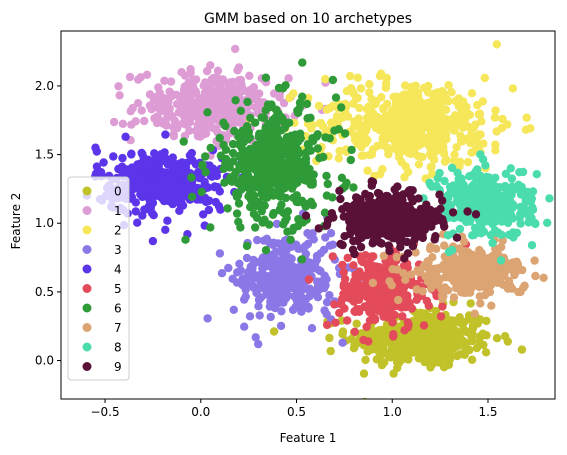 This screenshot has width=567, height=455. I want to click on y-tick-label: 0.0, so click(44, 361).